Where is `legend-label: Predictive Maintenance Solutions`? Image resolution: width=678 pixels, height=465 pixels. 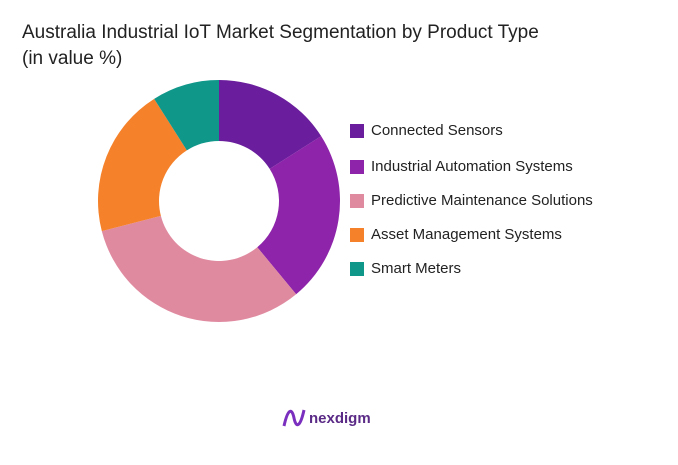
legend-label: Predictive Maintenance Solutions is located at coordinates (482, 200).